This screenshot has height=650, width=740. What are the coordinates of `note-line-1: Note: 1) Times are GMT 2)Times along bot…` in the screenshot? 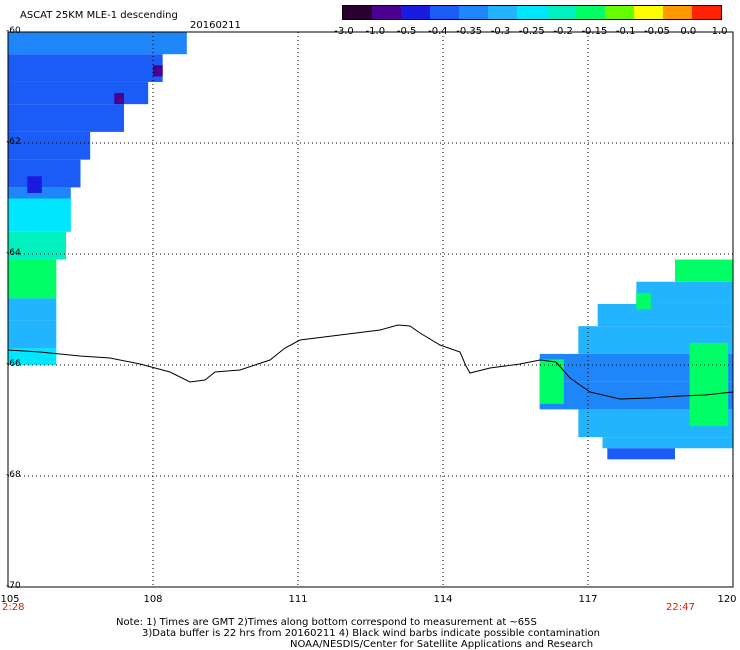 It's located at (326, 622).